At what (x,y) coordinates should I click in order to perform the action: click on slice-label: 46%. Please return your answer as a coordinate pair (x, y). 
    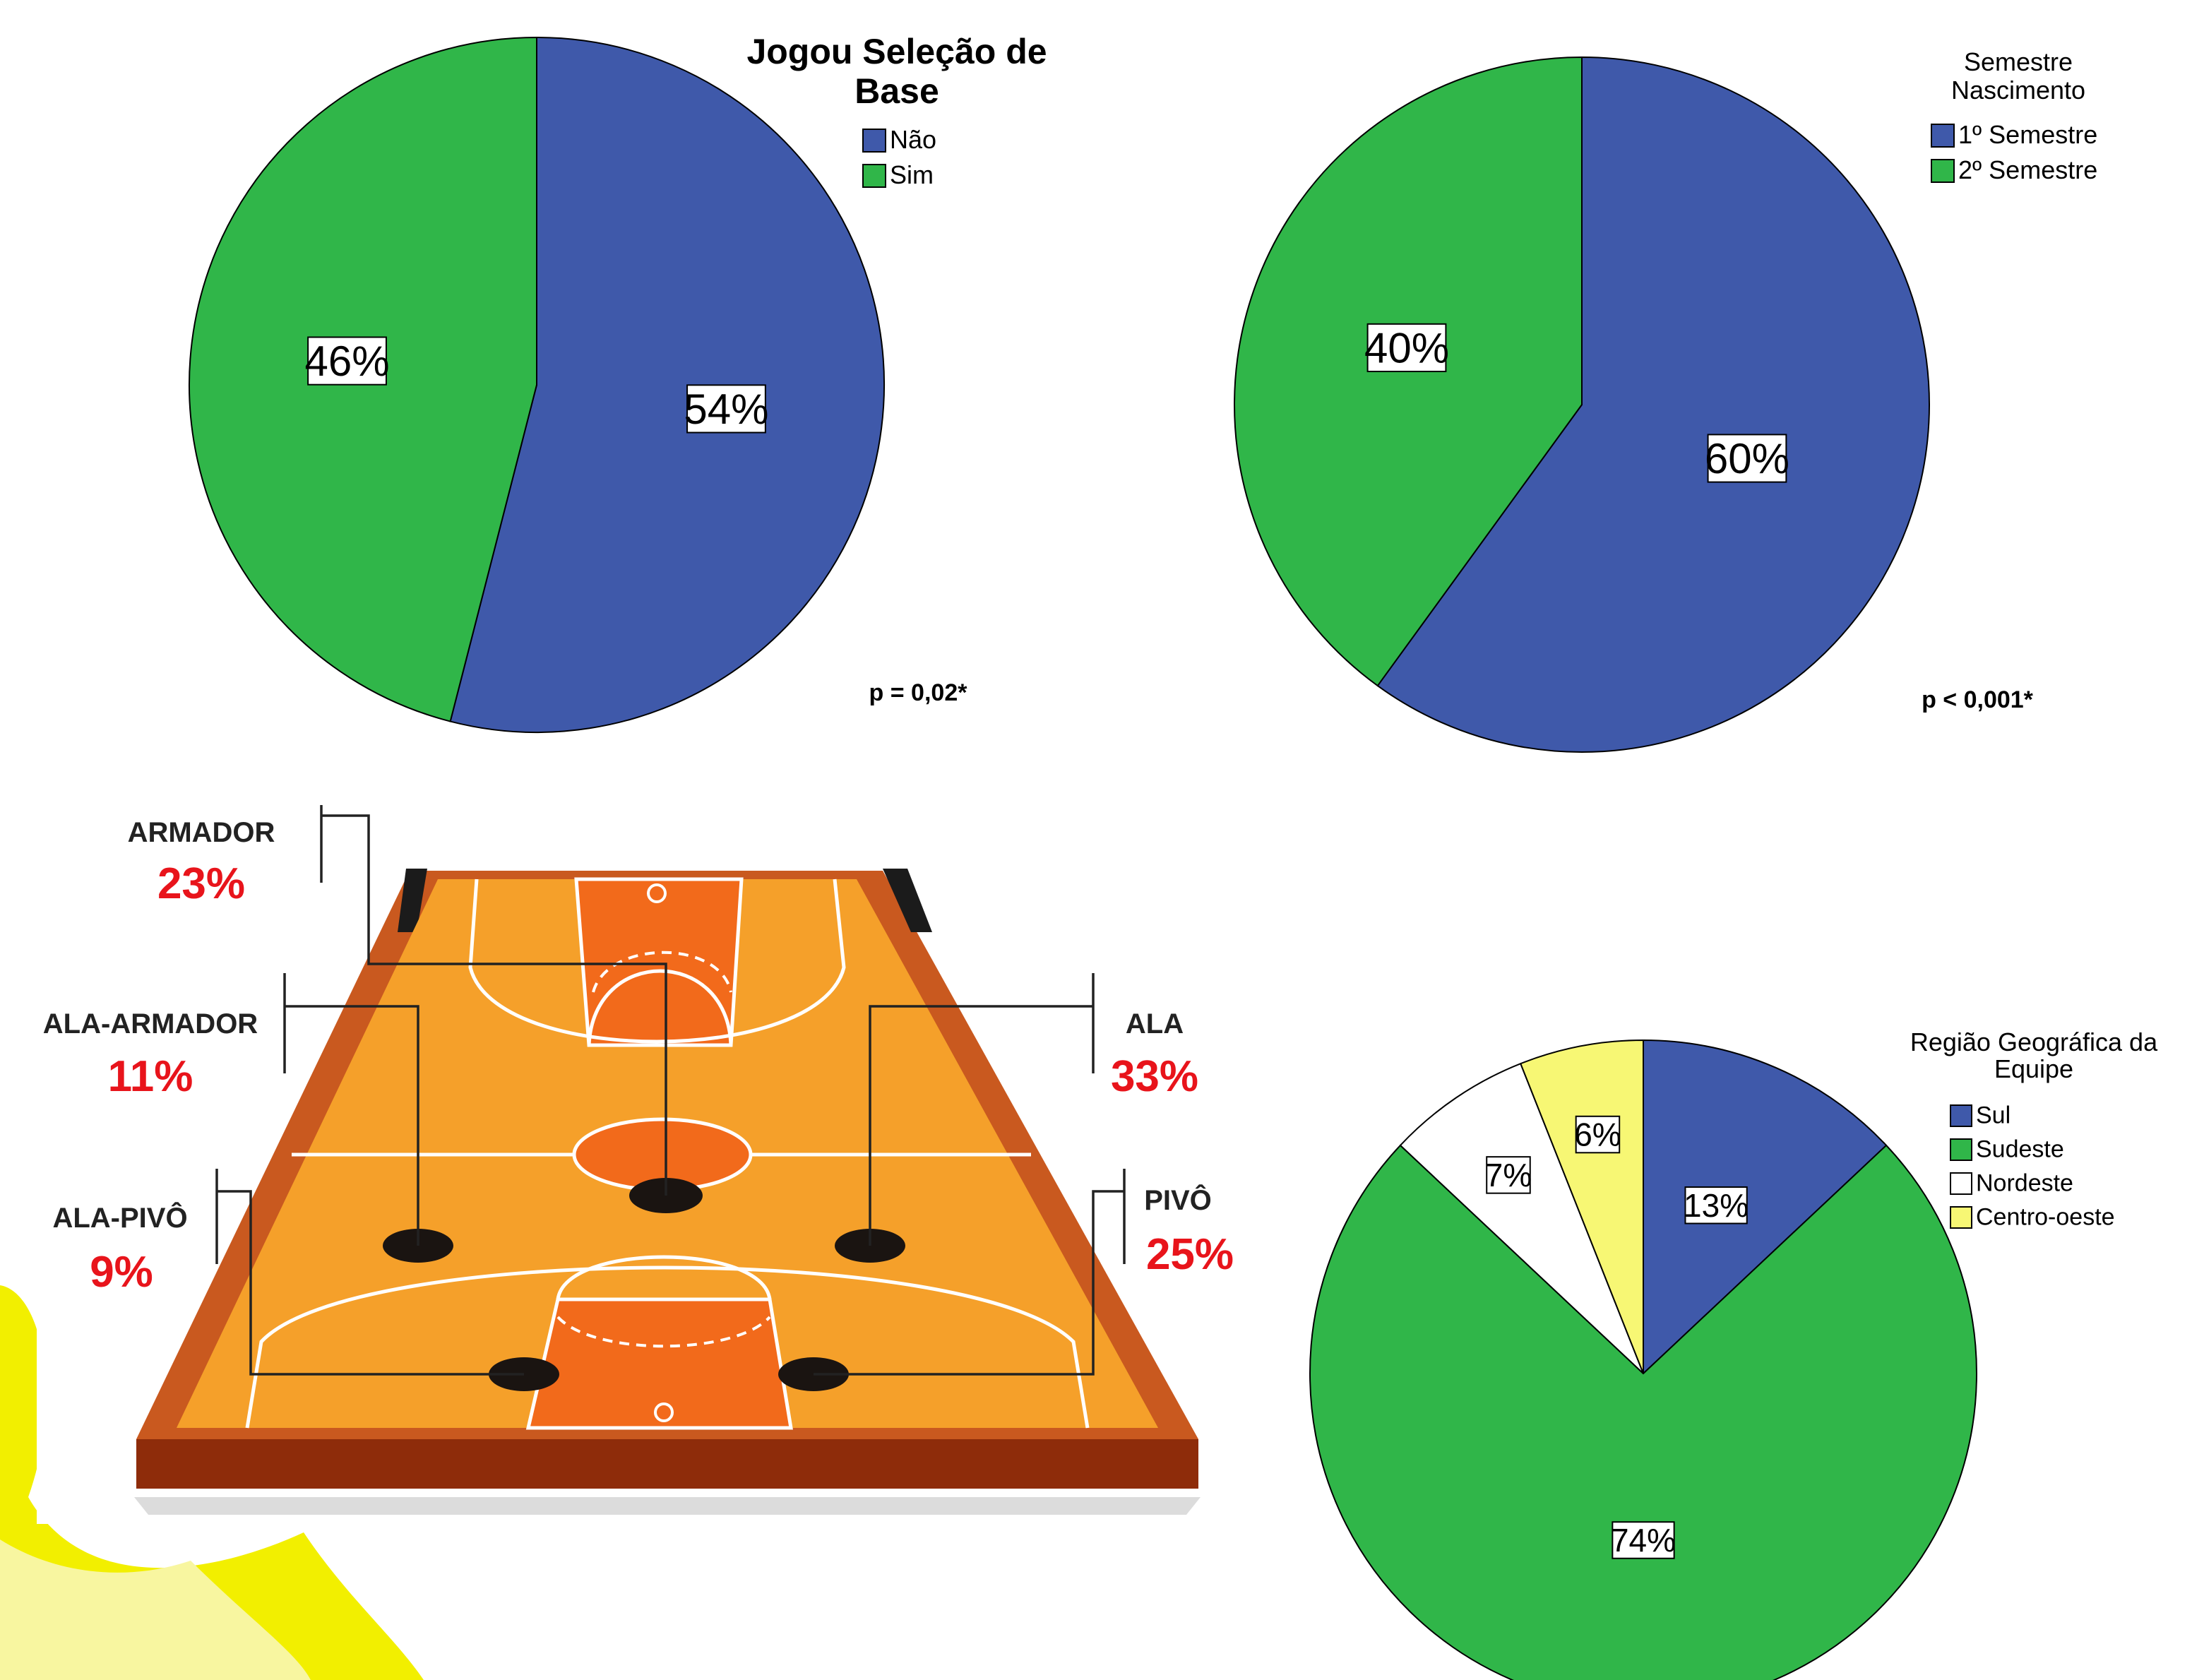
    Looking at the image, I should click on (347, 361).